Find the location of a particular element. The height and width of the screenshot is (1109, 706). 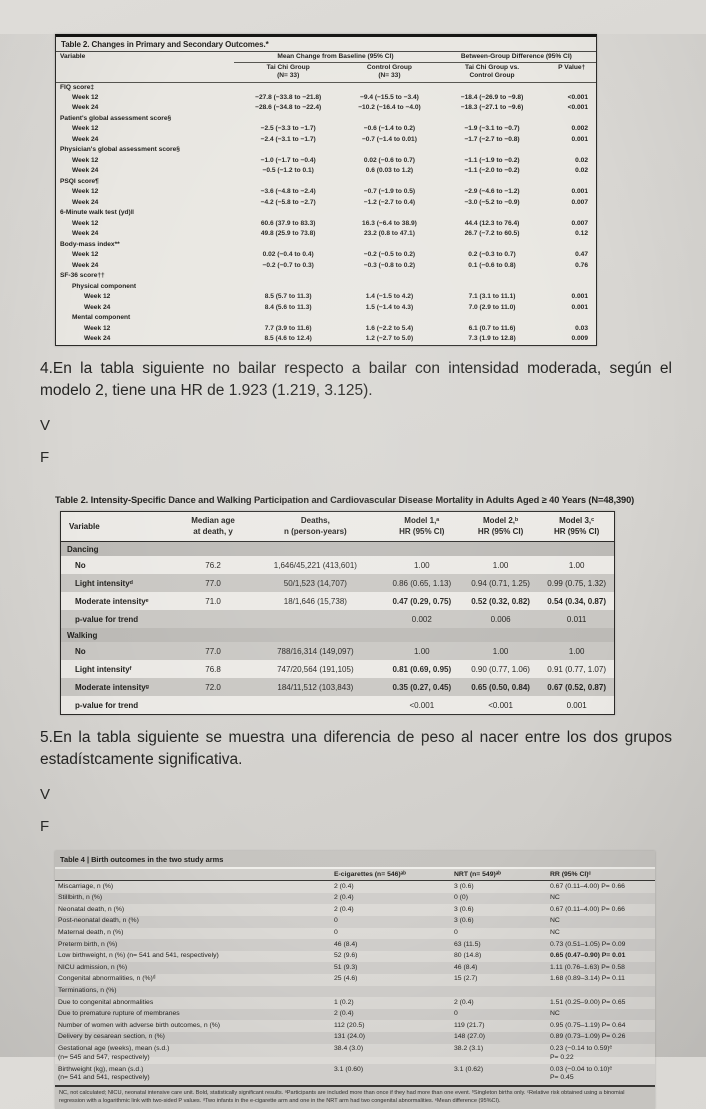

col-variable: Variable is located at coordinates (73, 56).